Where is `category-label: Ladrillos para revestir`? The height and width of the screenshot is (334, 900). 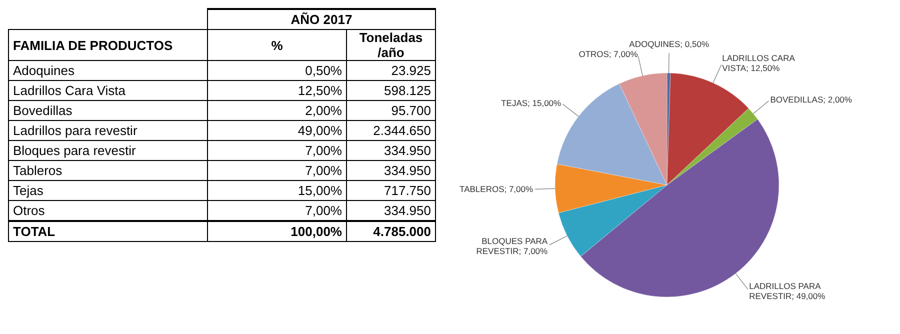 category-label: Ladrillos para revestir is located at coordinates (108, 130).